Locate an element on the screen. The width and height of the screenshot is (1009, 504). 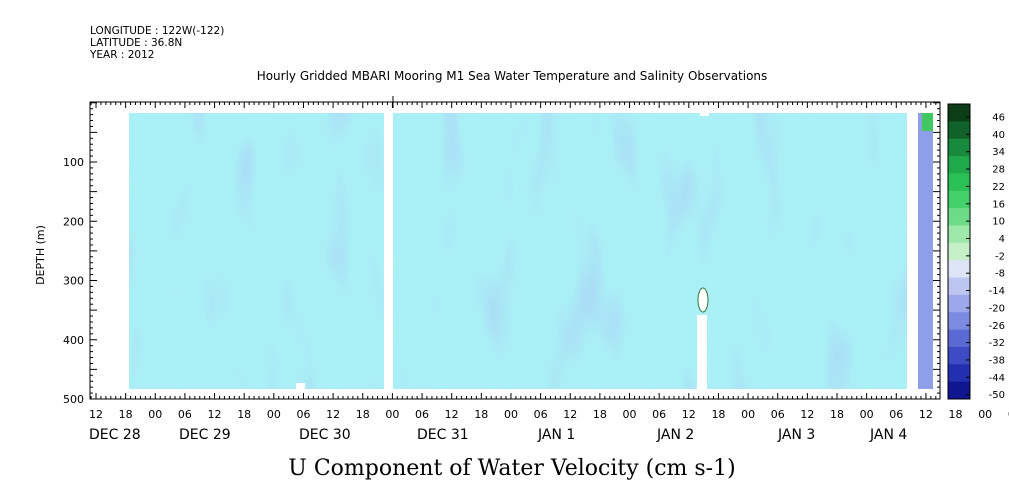
colorbar-label: -2 is located at coordinates (1000, 256).